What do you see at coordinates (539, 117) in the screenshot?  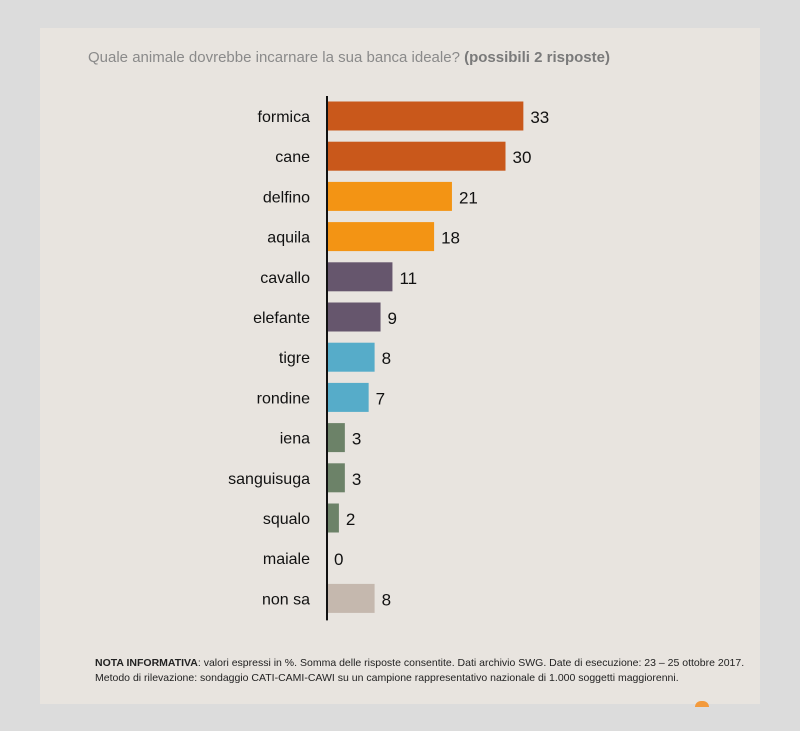 I see `data-label: 33` at bounding box center [539, 117].